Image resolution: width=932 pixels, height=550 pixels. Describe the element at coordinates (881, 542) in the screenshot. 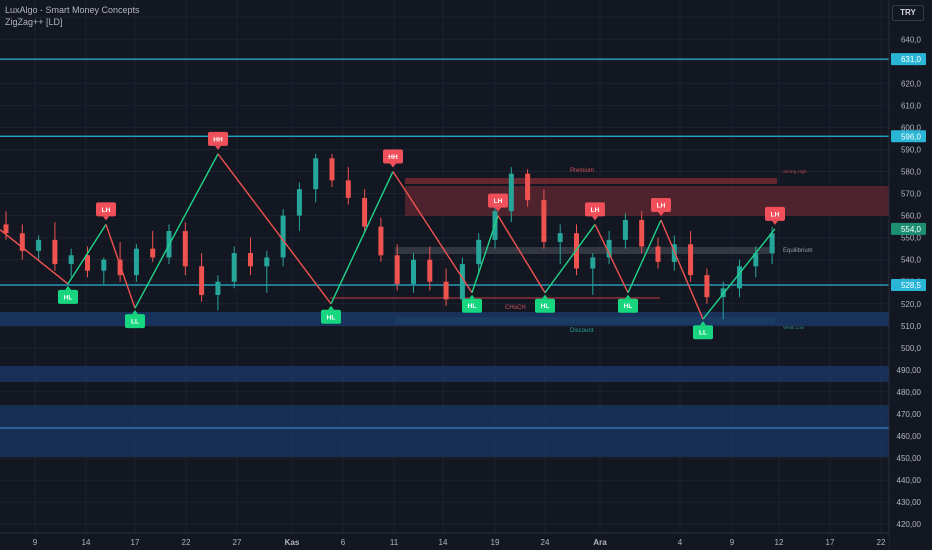

I see `x-tick-label: 22` at that location.